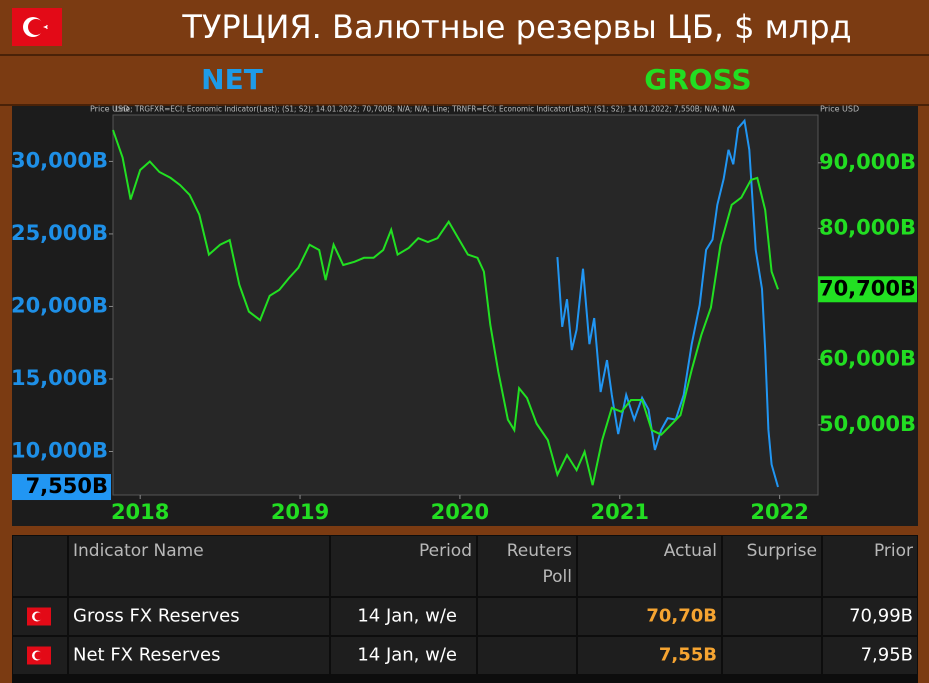  What do you see at coordinates (697, 79) in the screenshot?
I see `gross-header: GROSS` at bounding box center [697, 79].